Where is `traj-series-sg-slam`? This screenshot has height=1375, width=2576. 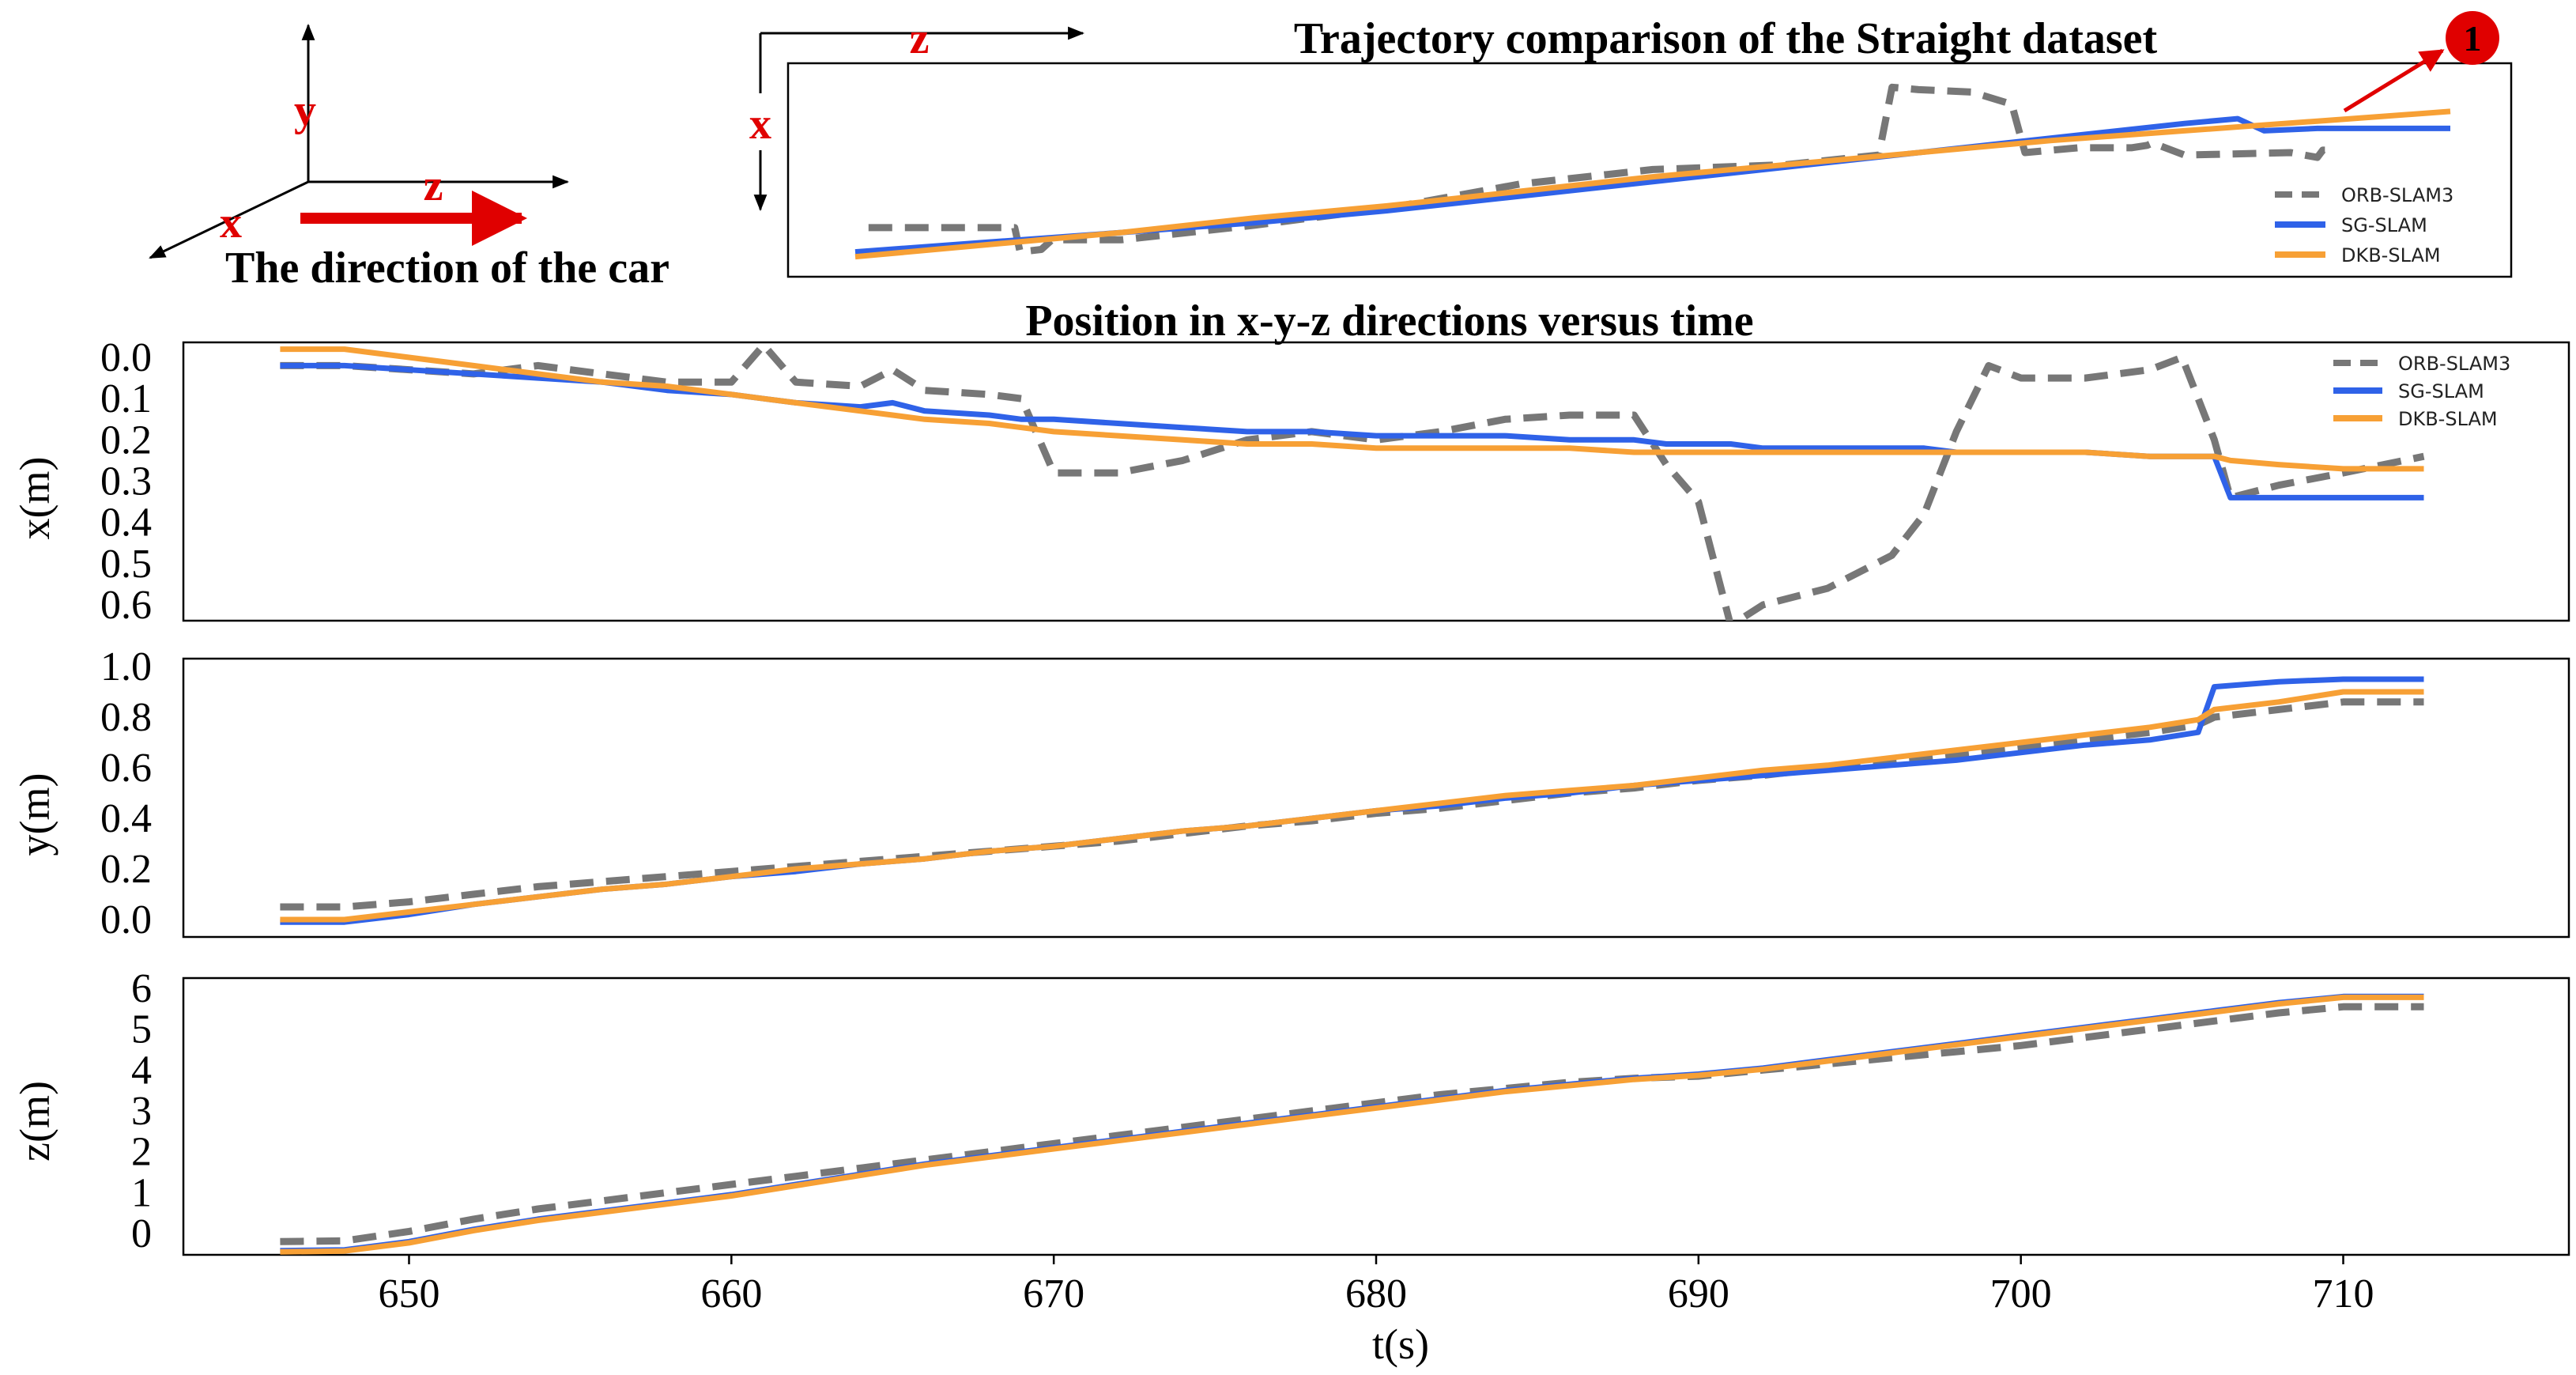 traj-series-sg-slam is located at coordinates (1652, 185).